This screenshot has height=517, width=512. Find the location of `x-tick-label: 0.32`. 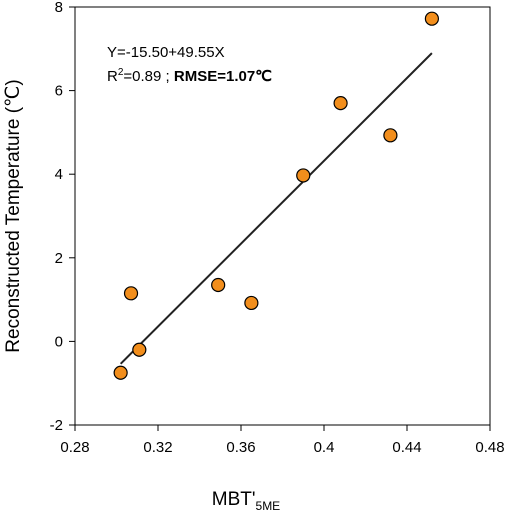

x-tick-label: 0.32 is located at coordinates (157, 447).